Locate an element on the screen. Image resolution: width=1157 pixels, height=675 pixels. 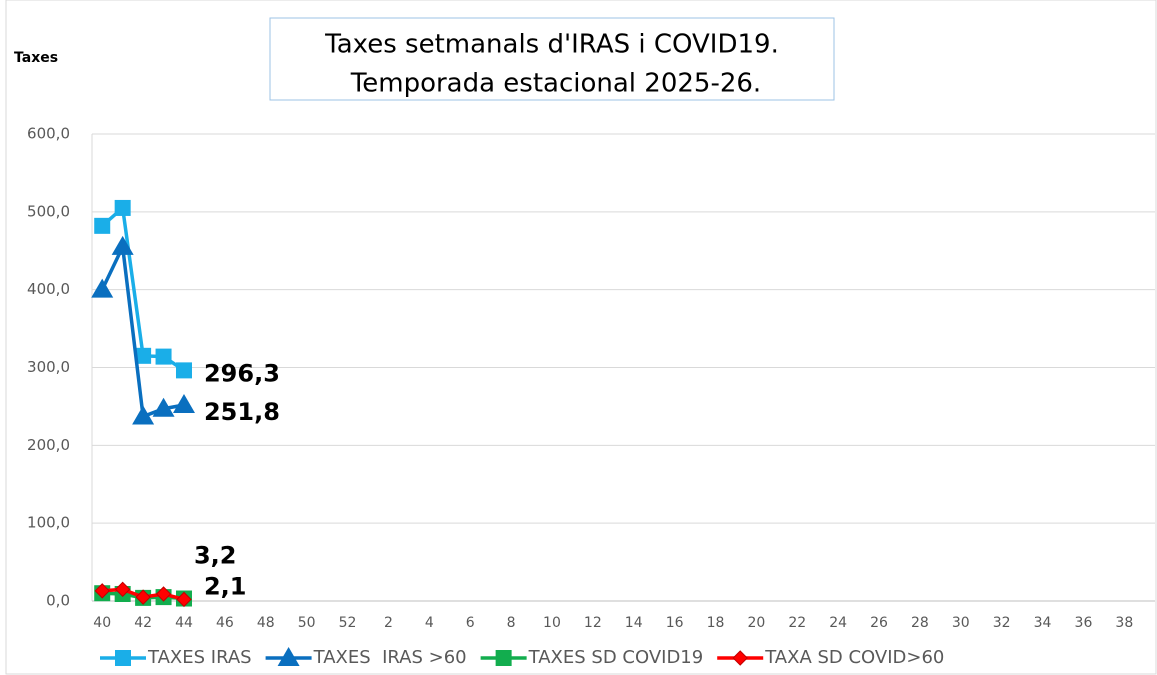
data-label: 3,2 is located at coordinates (215, 556).